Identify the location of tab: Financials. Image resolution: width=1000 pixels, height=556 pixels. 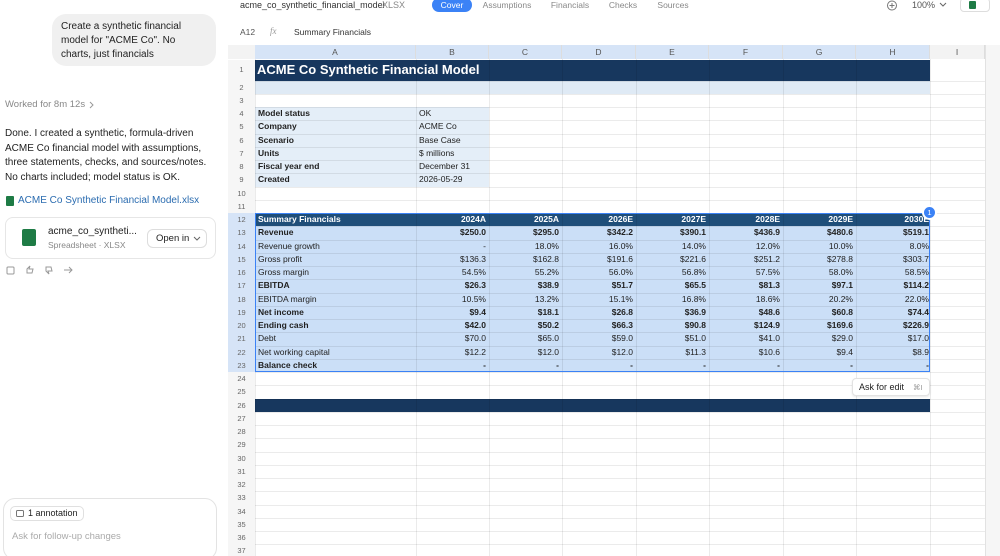
(570, 5).